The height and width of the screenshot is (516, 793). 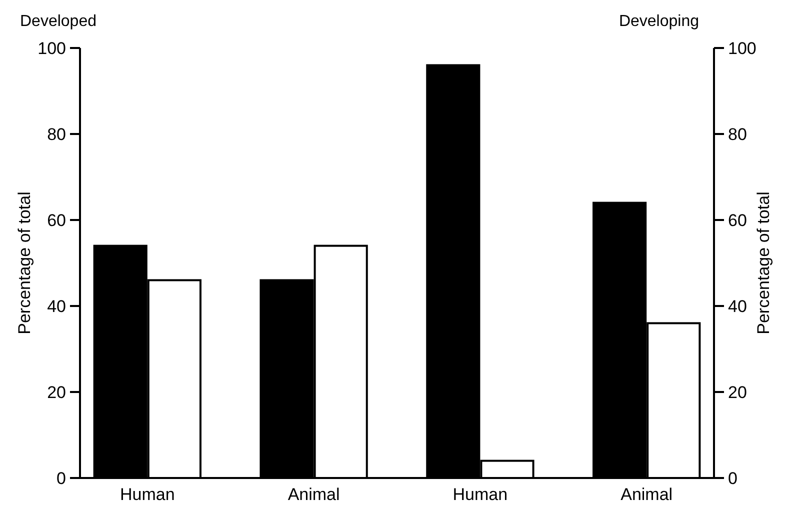 I want to click on y2-tick-label: 20, so click(x=737, y=392).